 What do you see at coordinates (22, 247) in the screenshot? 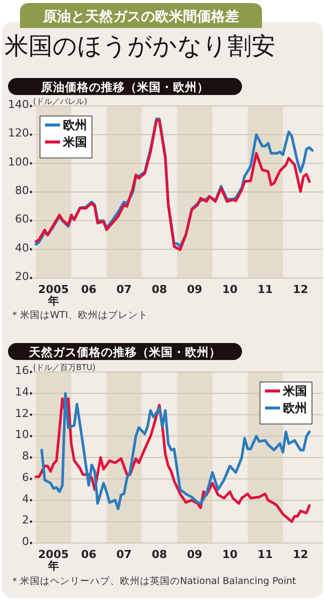
I see `y-tick-label: 40` at bounding box center [22, 247].